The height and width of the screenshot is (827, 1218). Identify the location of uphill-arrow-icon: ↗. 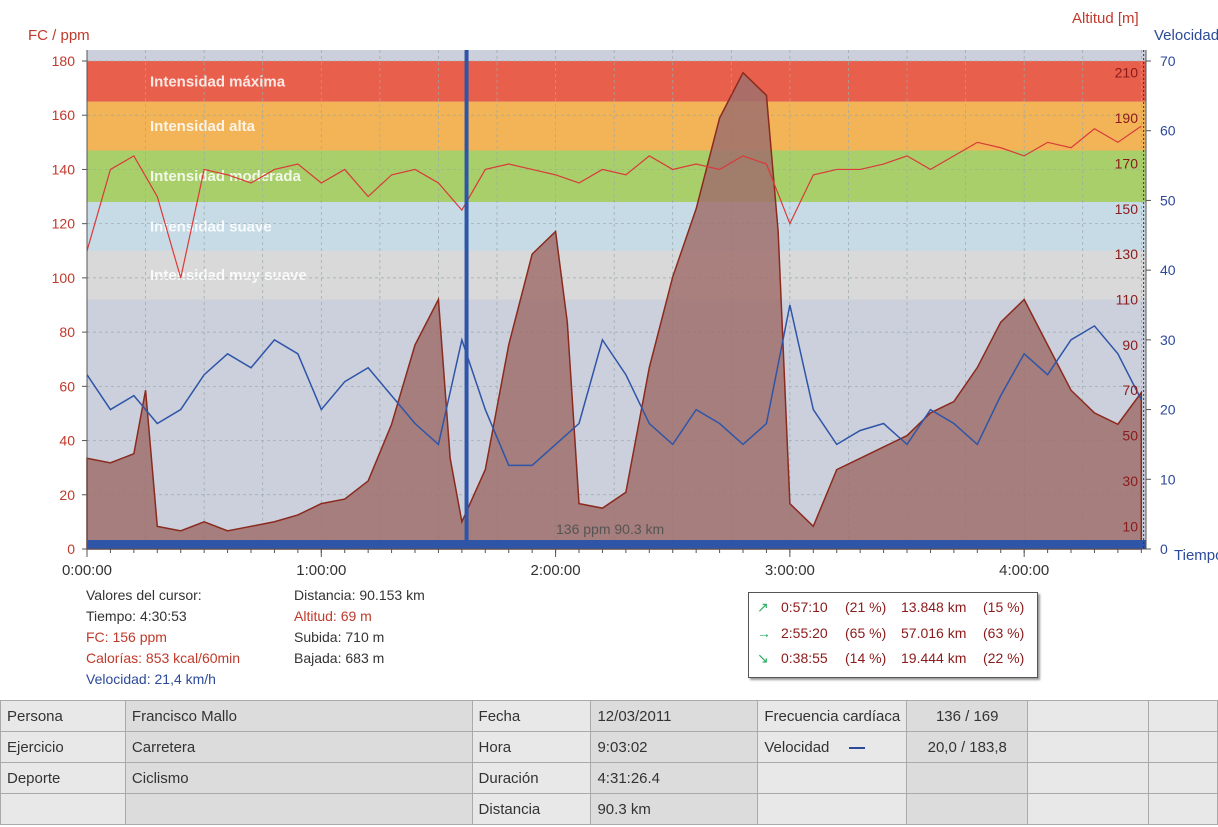
(763, 607).